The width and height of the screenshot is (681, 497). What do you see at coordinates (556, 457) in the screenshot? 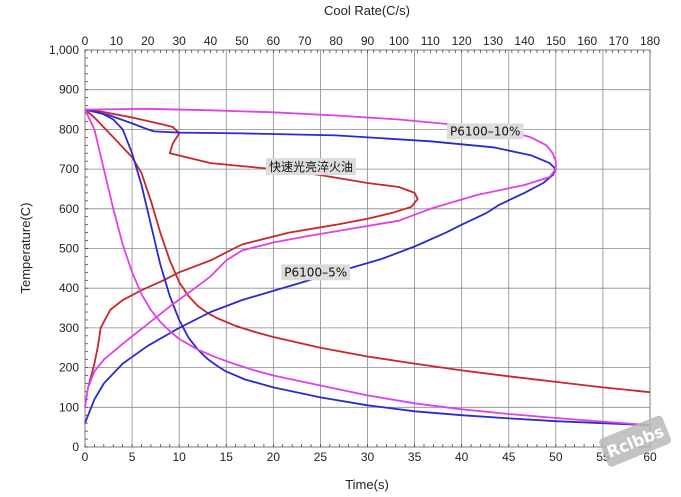
I see `x-tick-label: 50` at bounding box center [556, 457].